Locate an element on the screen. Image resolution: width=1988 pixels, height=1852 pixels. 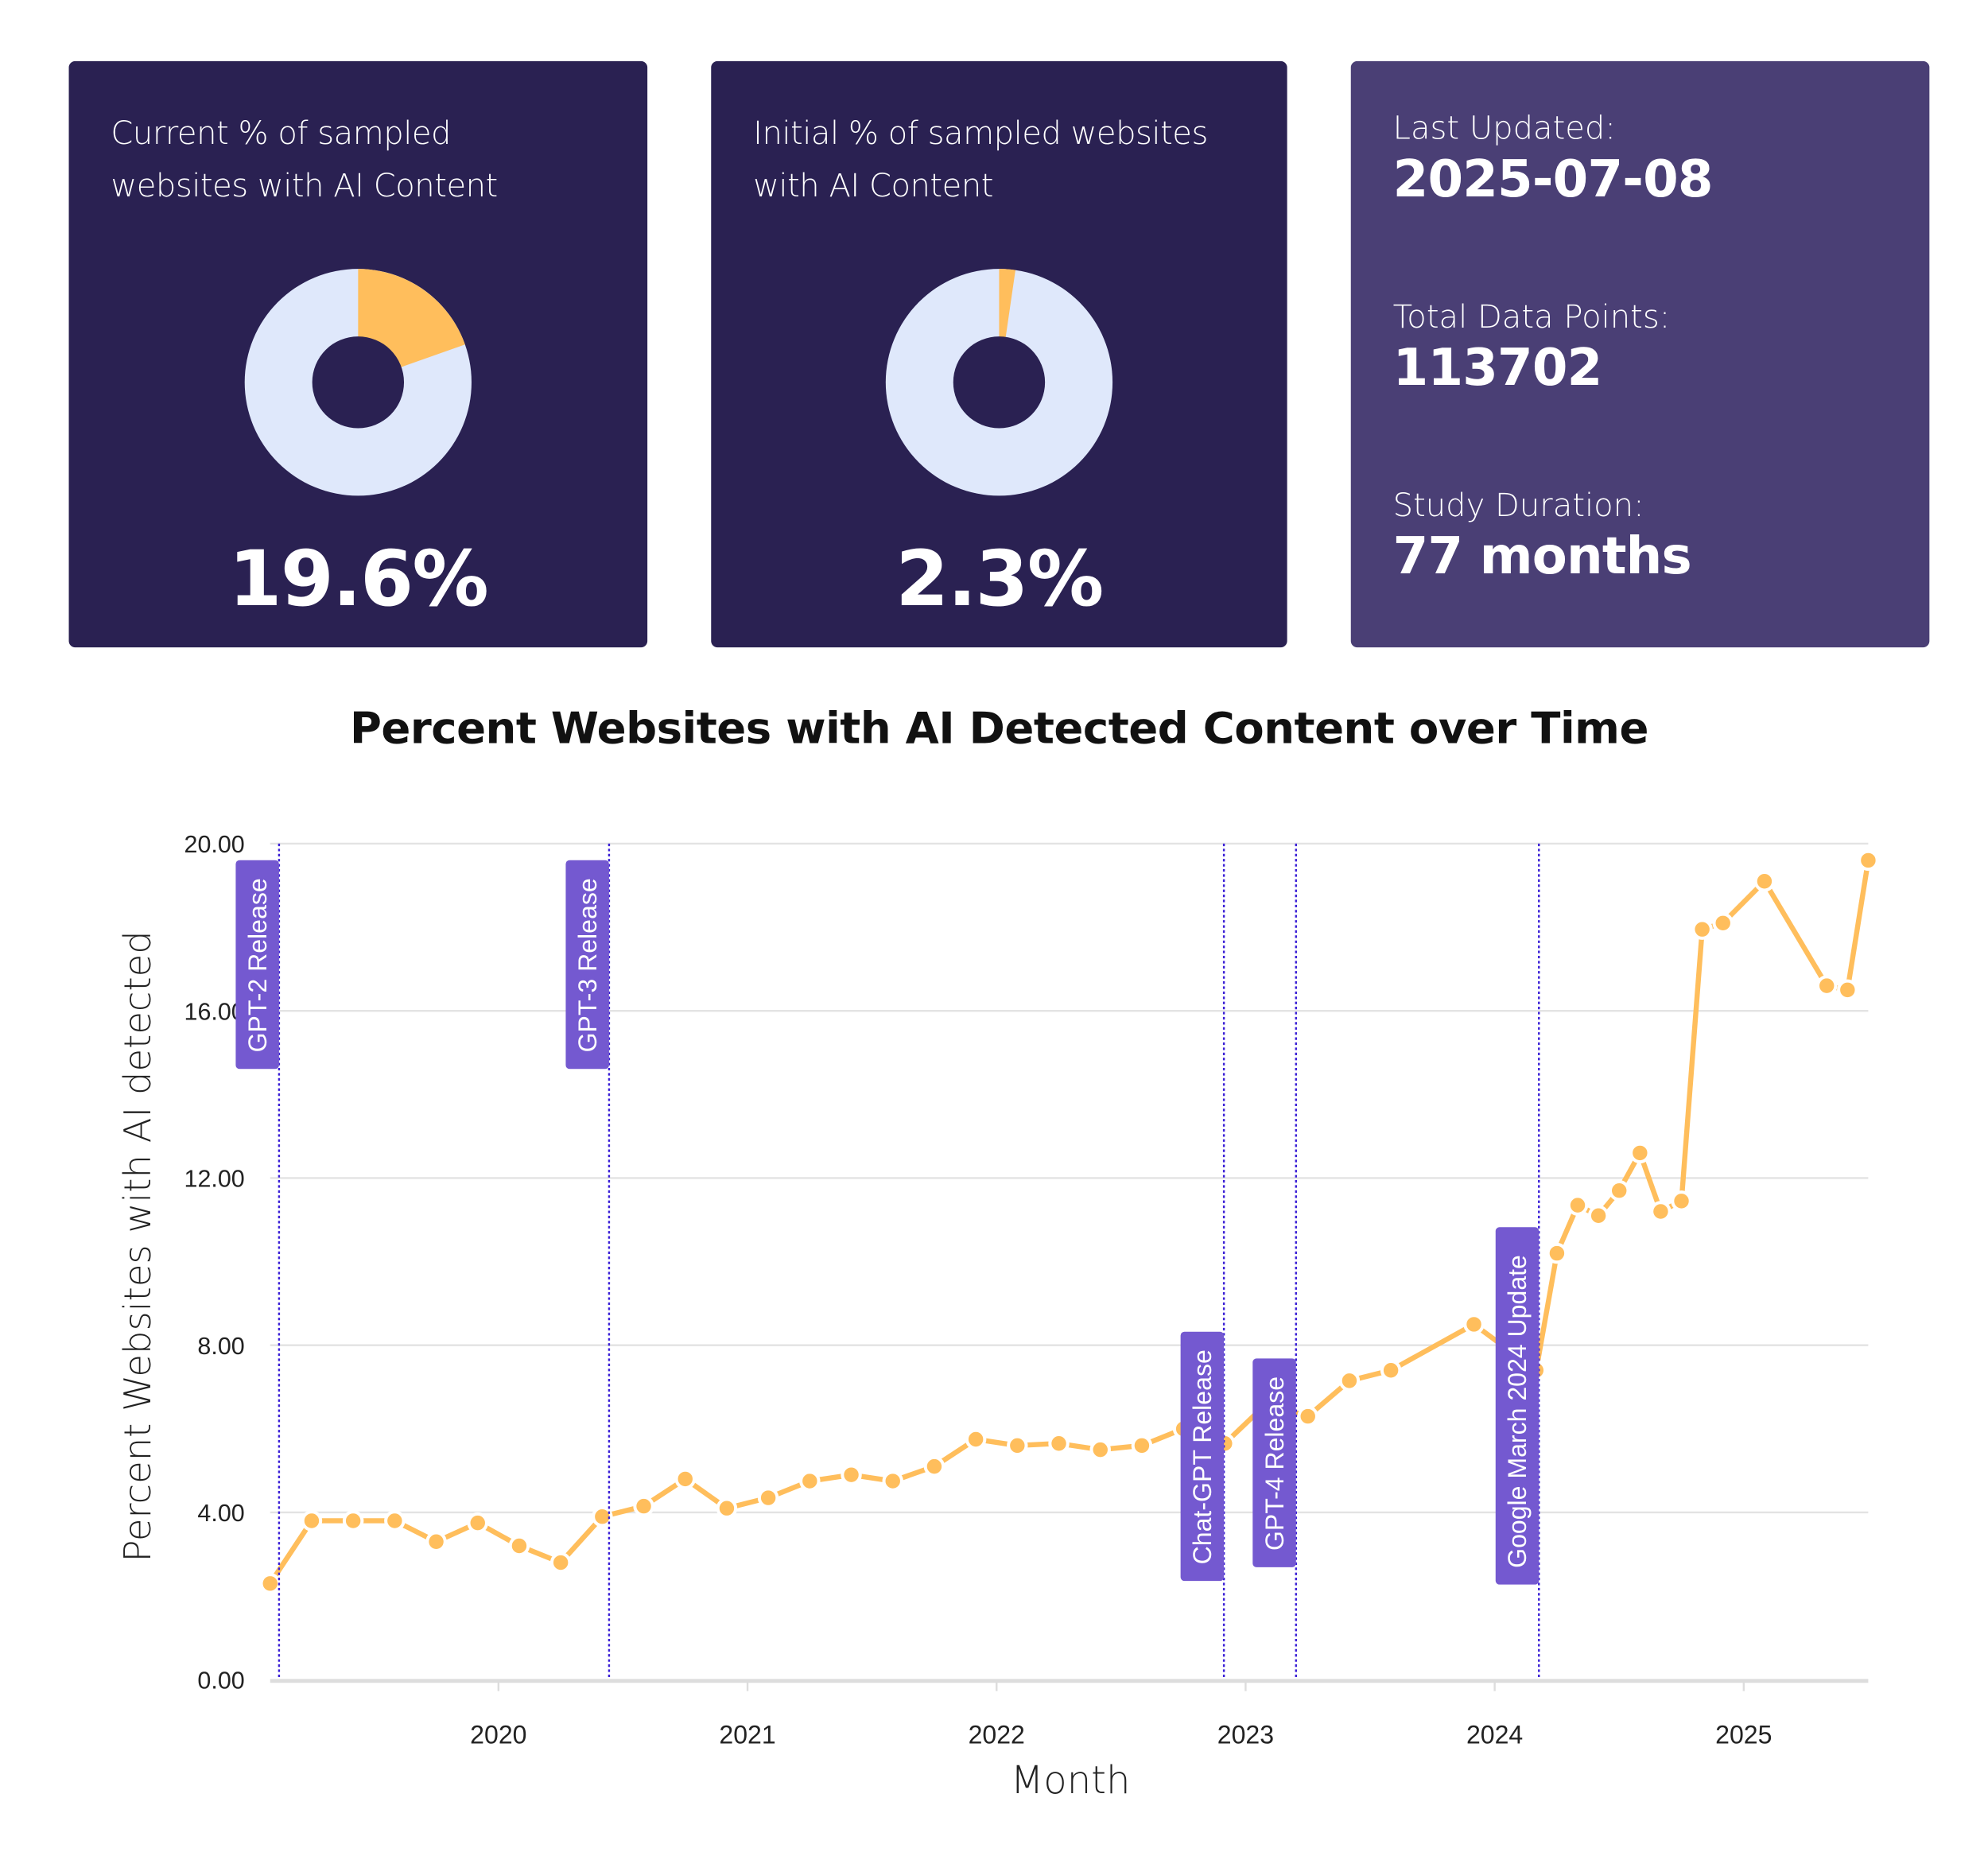
x-tick-label: 2022 is located at coordinates (997, 1734).